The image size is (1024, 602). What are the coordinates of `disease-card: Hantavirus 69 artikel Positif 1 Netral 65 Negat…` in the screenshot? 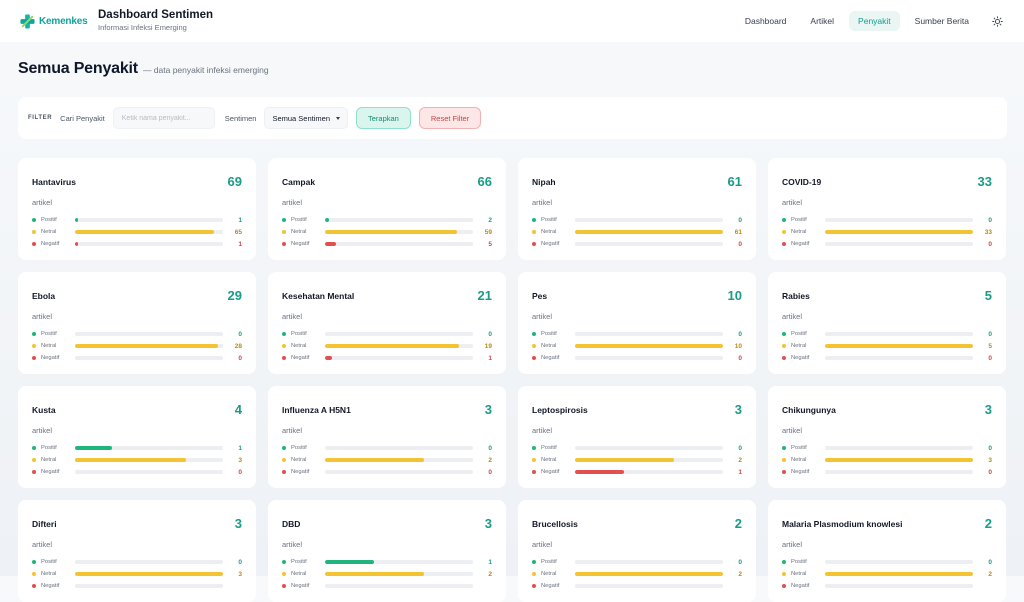 It's located at (137, 209).